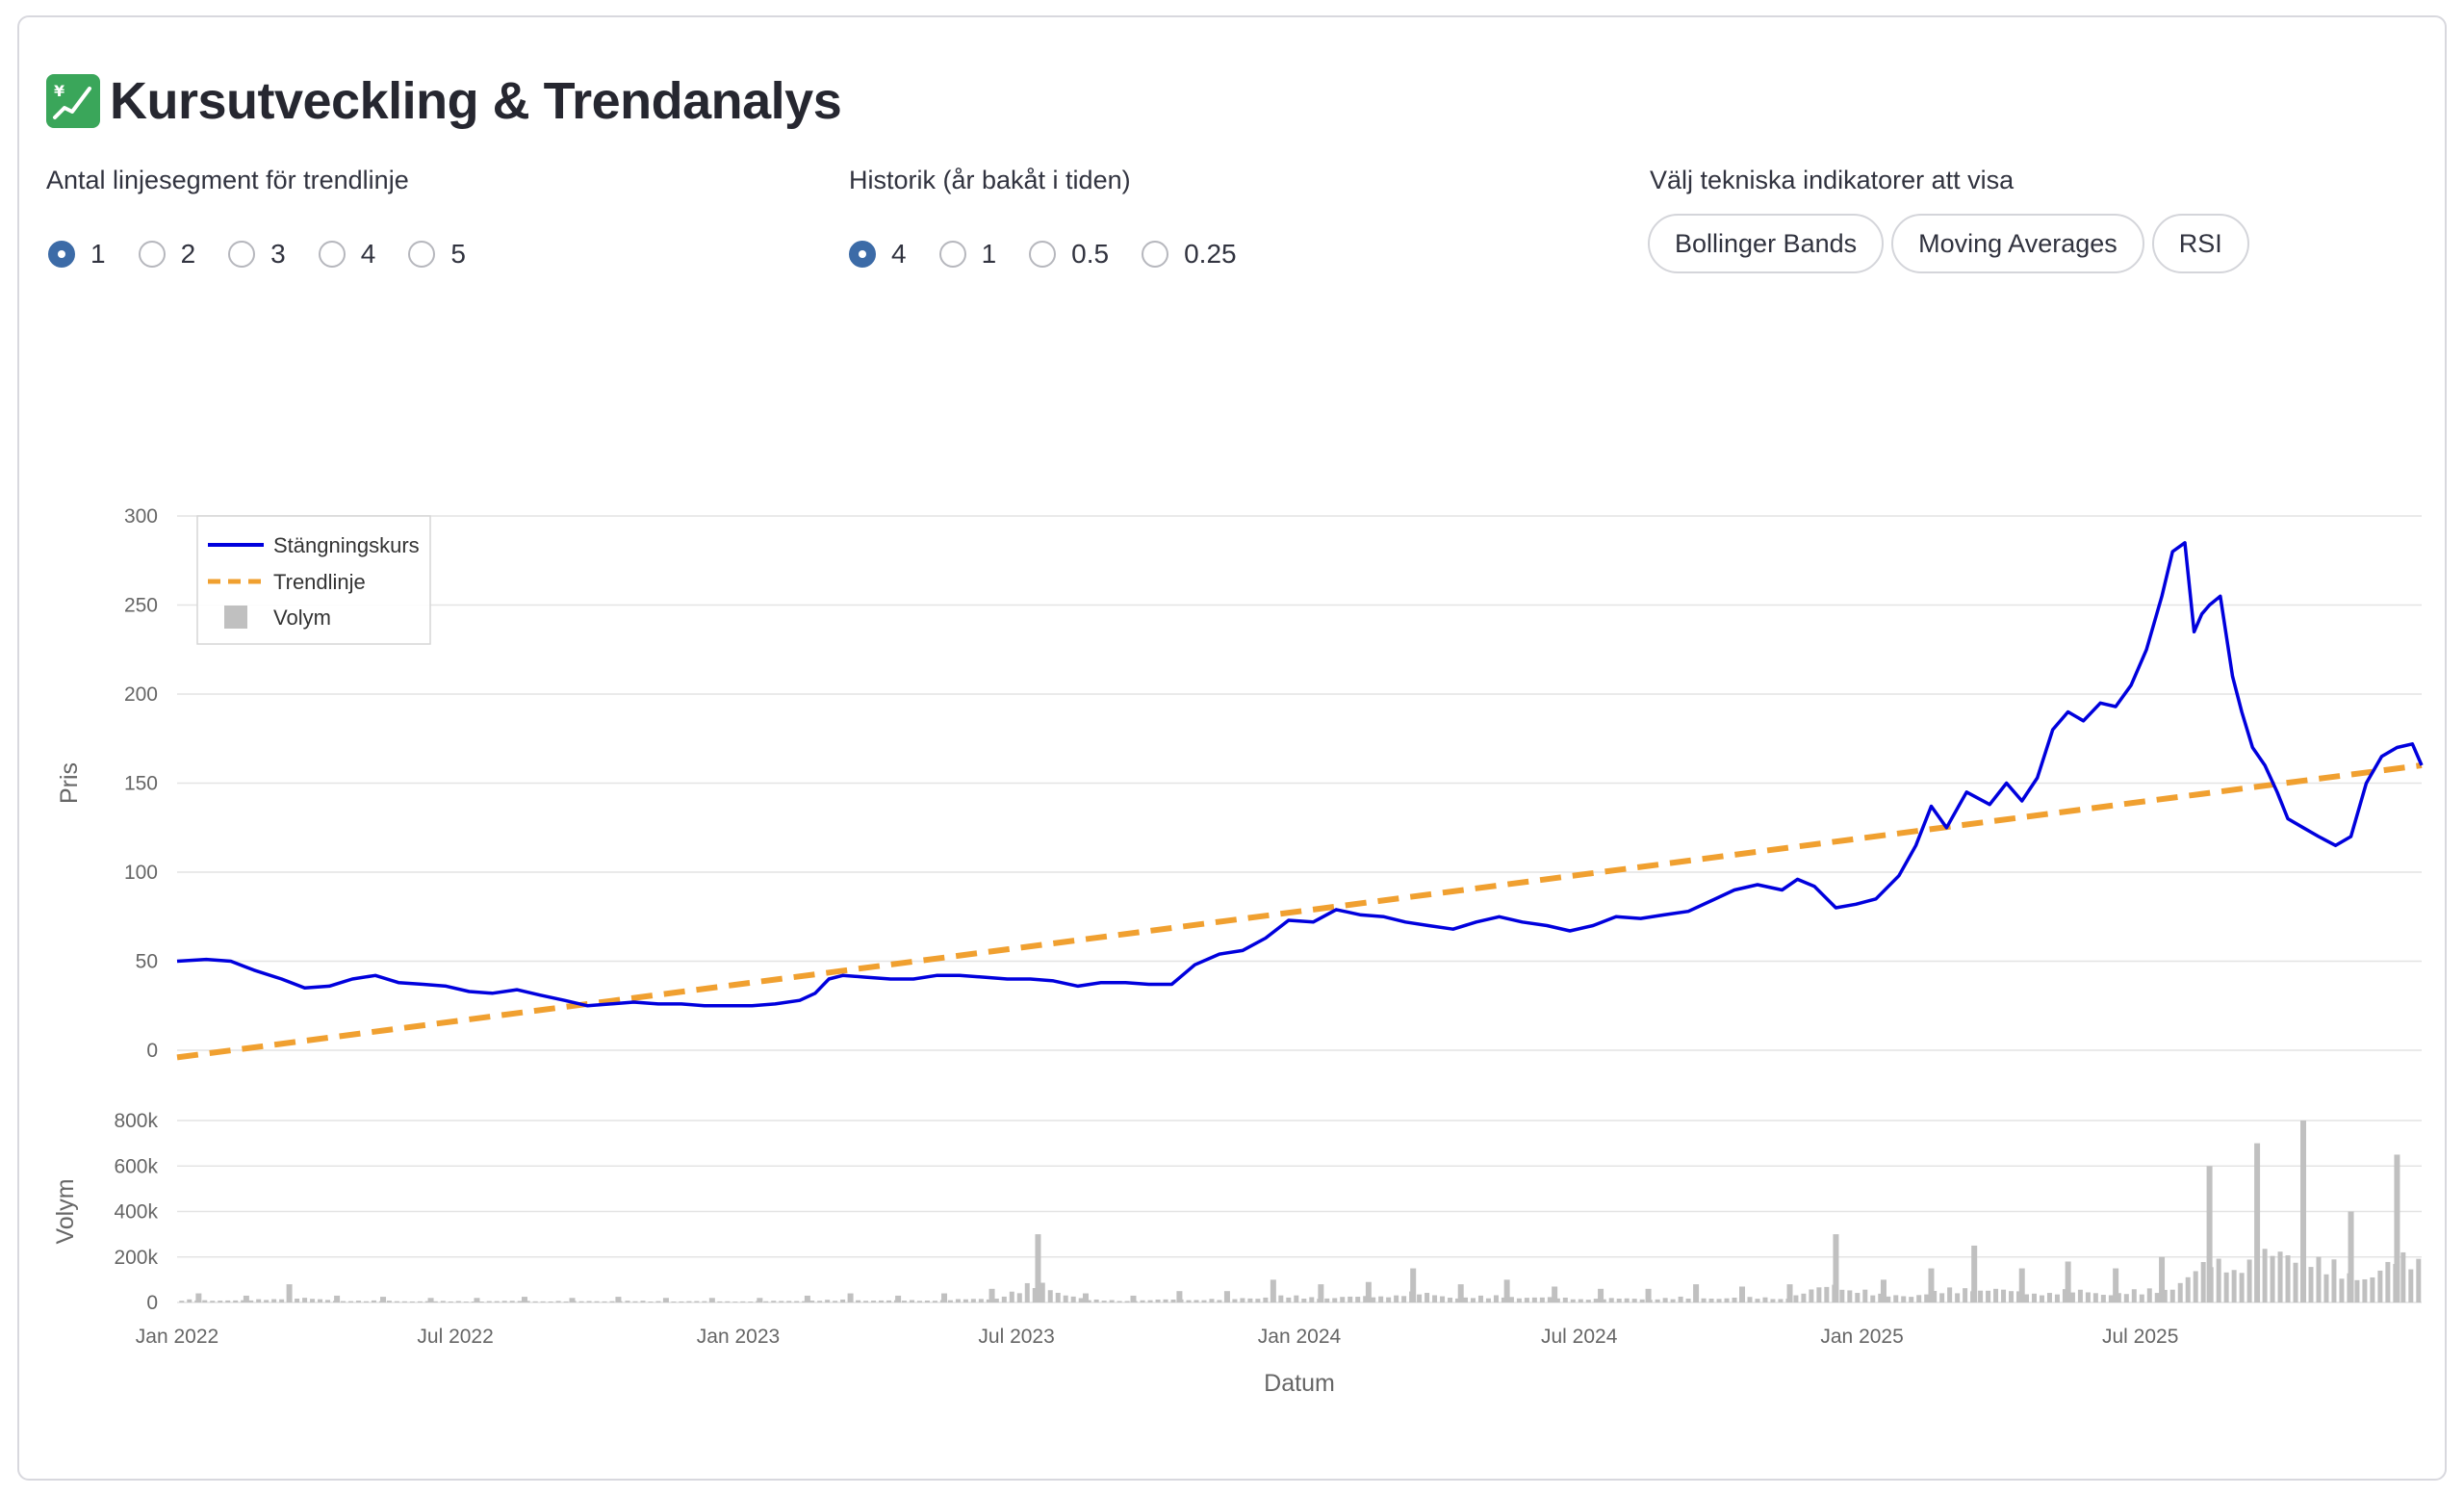  I want to click on segments-option-5: 5, so click(437, 254).